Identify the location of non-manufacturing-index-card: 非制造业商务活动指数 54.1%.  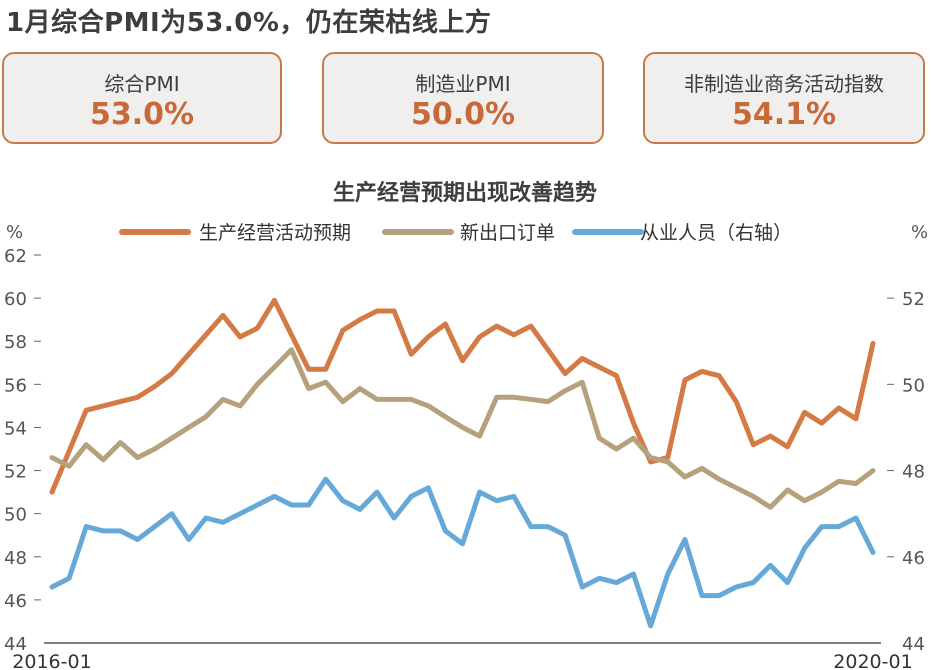
(784, 98).